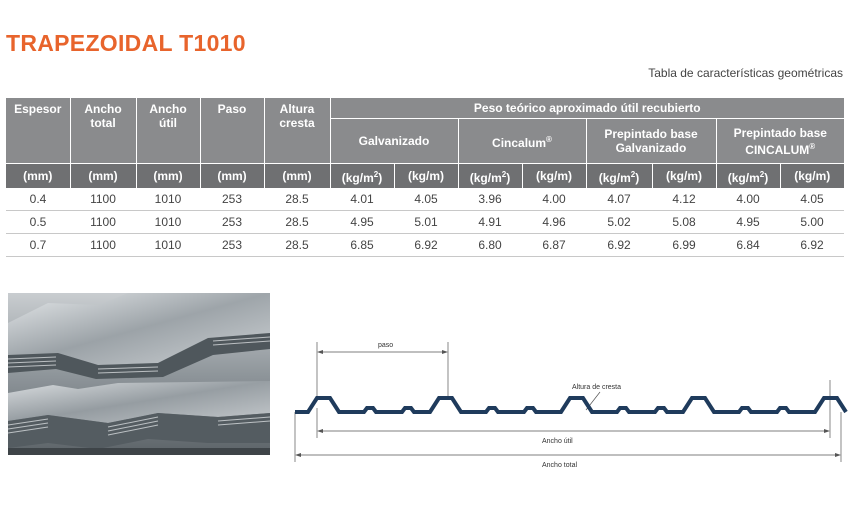 The width and height of the screenshot is (853, 512). I want to click on table-cell: 5.01, so click(426, 222).